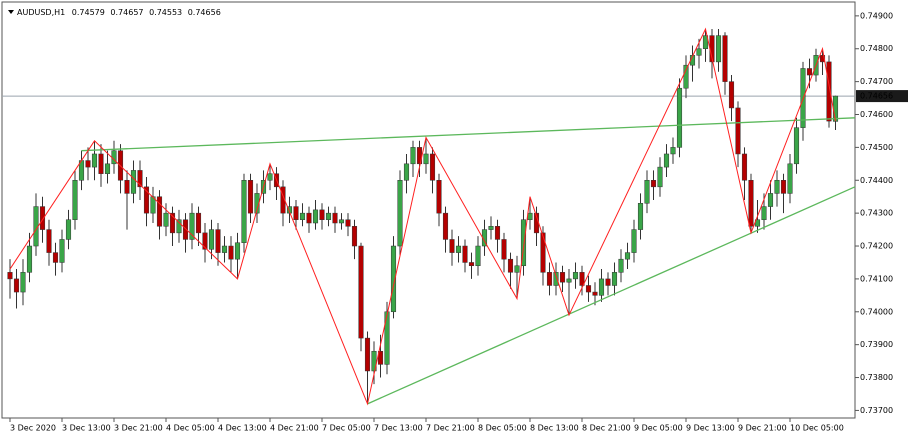 This screenshot has width=914, height=439. I want to click on x-tick-label: 4 Dec 05:00, so click(190, 428).